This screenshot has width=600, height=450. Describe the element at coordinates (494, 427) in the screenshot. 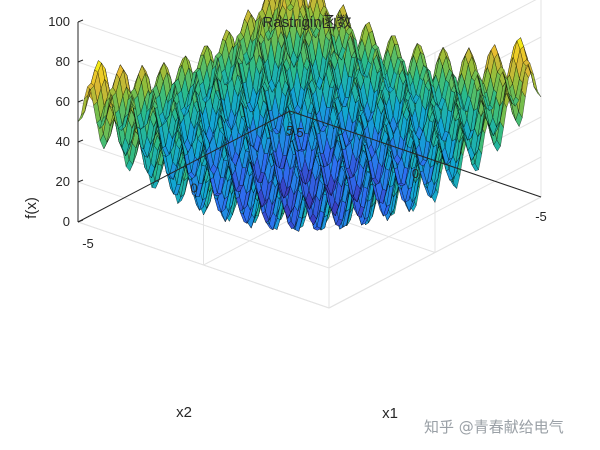

I see `watermark: 知乎 @青春献给电气` at that location.